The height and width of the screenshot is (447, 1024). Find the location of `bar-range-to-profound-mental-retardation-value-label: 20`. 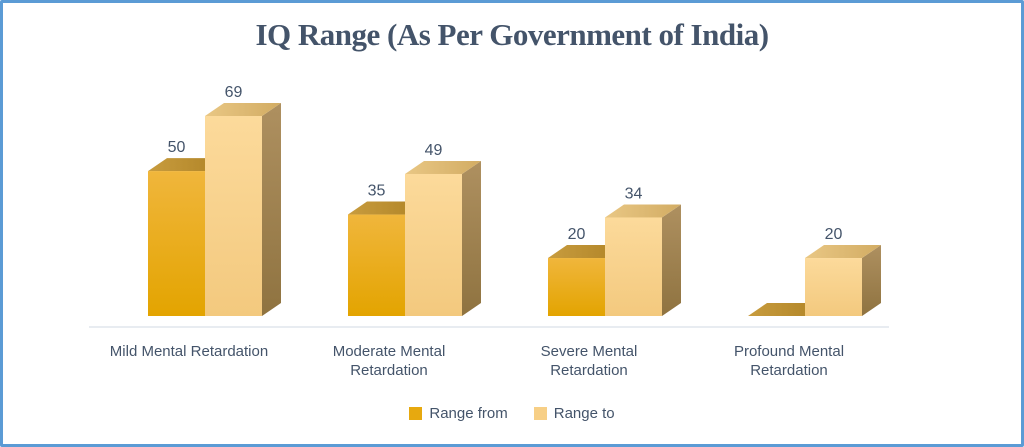

bar-range-to-profound-mental-retardation-value-label: 20 is located at coordinates (834, 234).